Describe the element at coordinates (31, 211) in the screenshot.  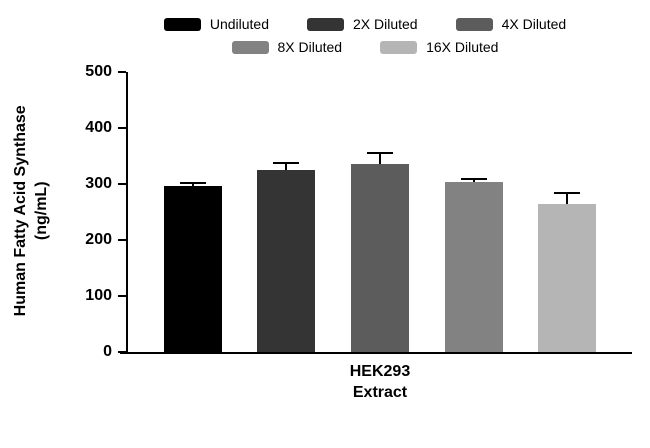
I see `y-axis-title: Human Fatty Acid Synthase (ng/mL)` at that location.